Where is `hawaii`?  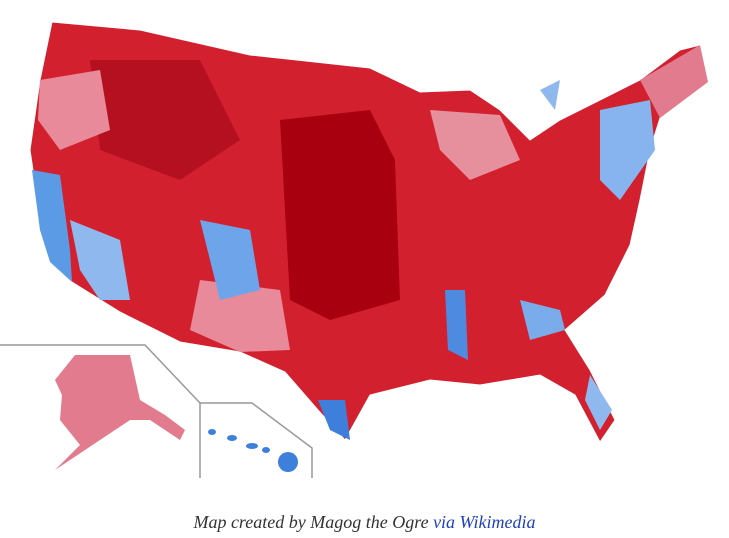
hawaii is located at coordinates (253, 450).